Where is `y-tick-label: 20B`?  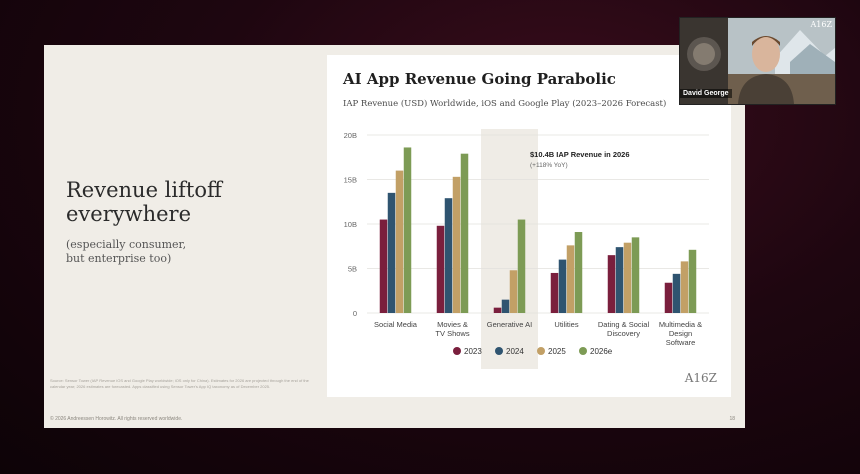 y-tick-label: 20B is located at coordinates (350, 135).